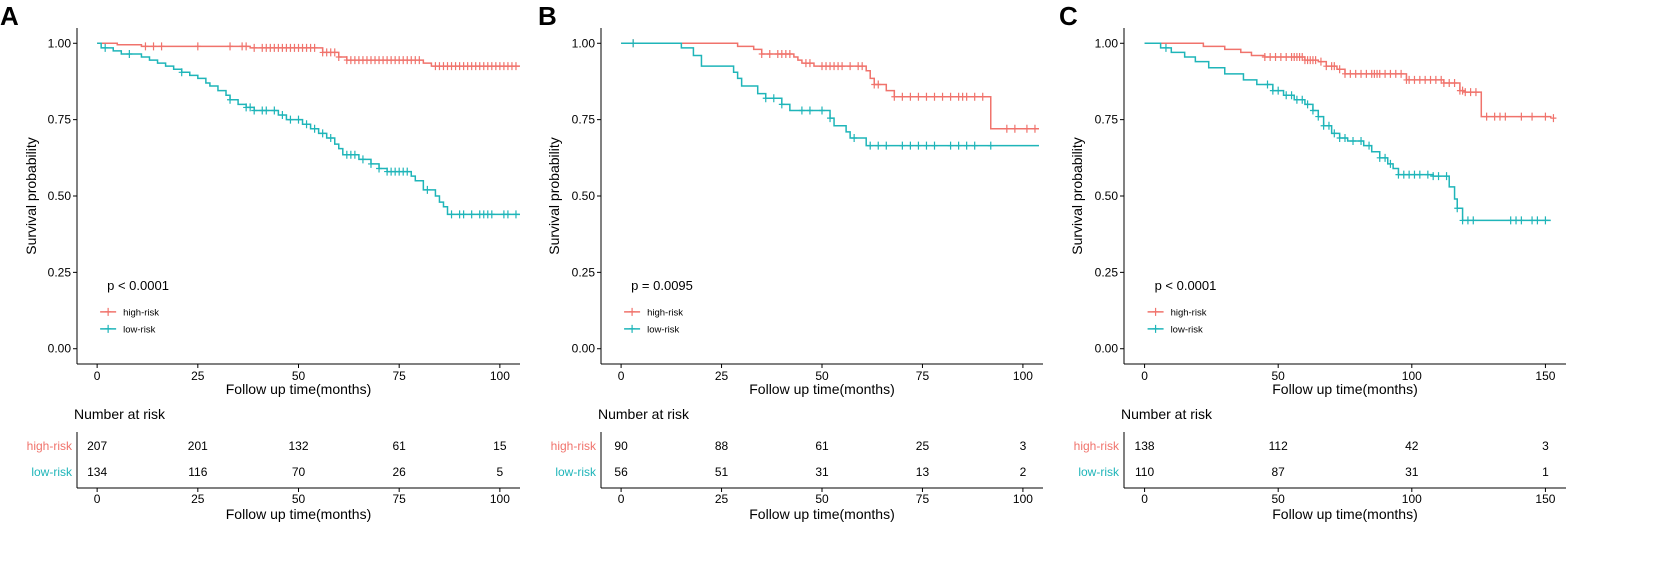 Image resolution: width=1676 pixels, height=564 pixels. What do you see at coordinates (652, 329) in the screenshot?
I see `legend-item-low-risk: low-risk` at bounding box center [652, 329].